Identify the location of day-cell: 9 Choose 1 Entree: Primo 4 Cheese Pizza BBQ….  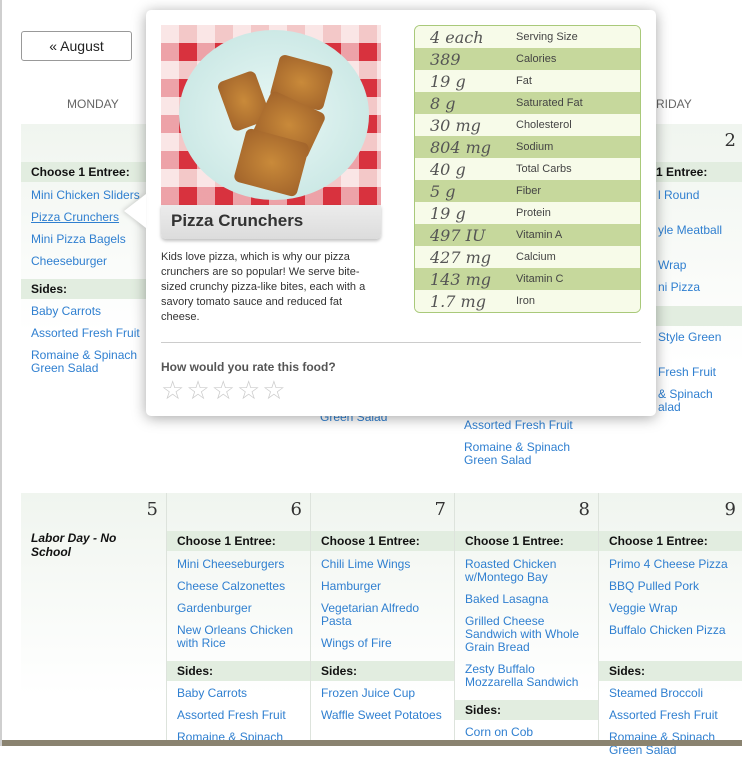
(670, 625).